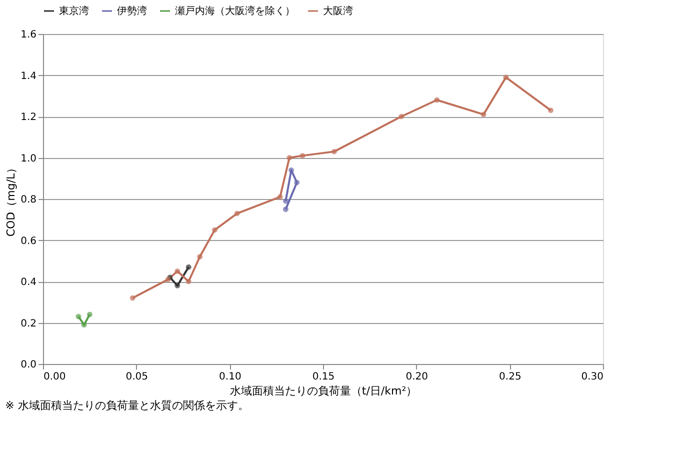  I want to click on x-tick-label: 0.25, so click(510, 377).